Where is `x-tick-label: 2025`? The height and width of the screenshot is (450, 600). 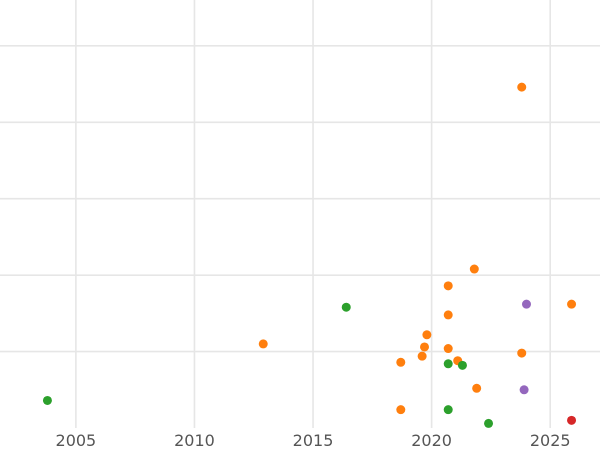
x-tick-label: 2025 is located at coordinates (550, 440).